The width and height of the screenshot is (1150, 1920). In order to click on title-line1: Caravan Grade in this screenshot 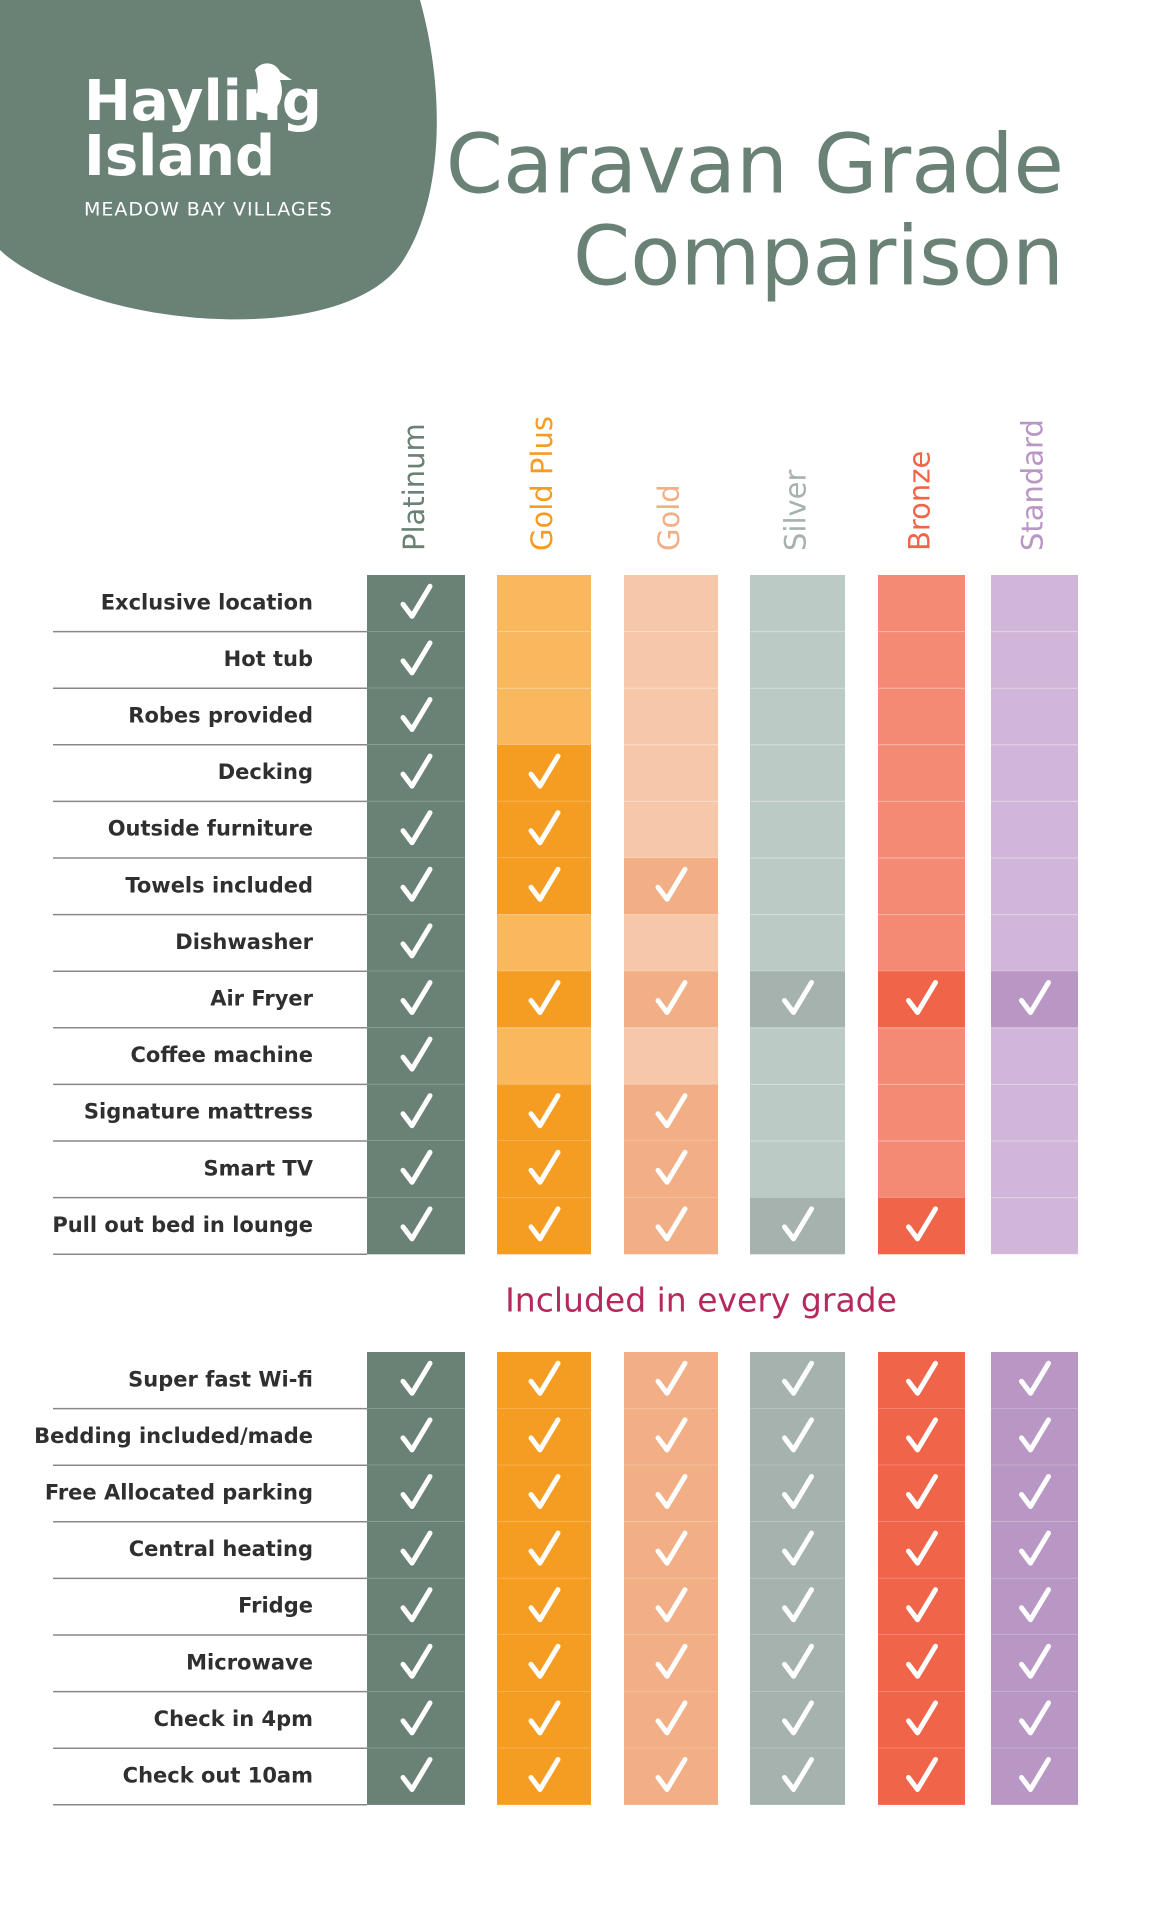, I will do `click(755, 164)`.